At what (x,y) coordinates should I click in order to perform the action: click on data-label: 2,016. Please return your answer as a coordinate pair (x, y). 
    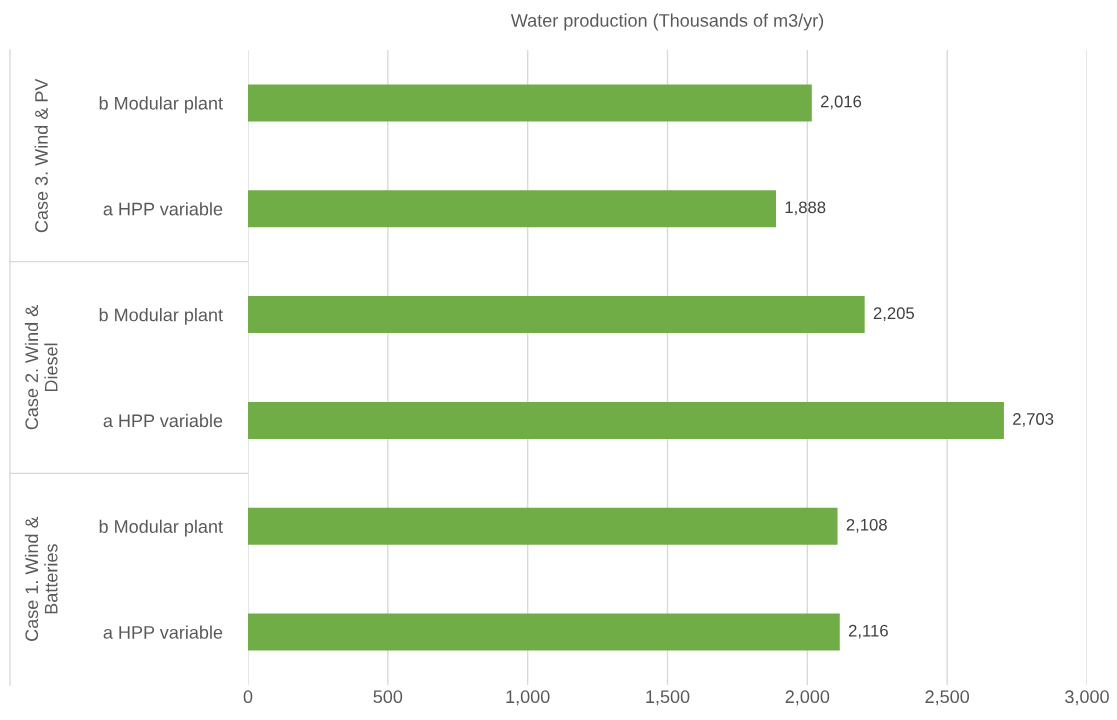
    Looking at the image, I should click on (841, 102).